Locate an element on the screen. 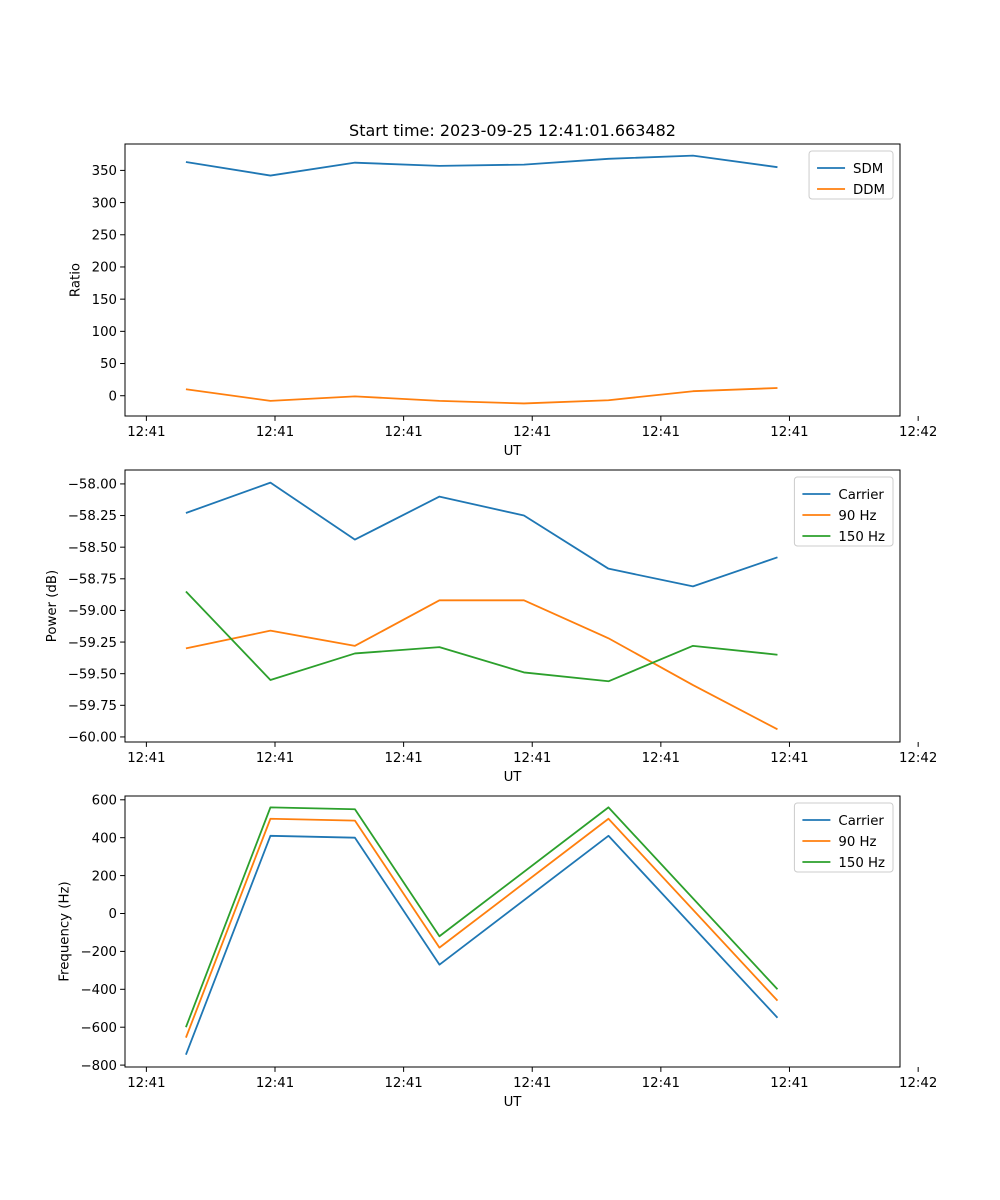 Image resolution: width=1000 pixels, height=1200 pixels. frequency-legend-label-150-hz: 150 Hz is located at coordinates (861, 863).